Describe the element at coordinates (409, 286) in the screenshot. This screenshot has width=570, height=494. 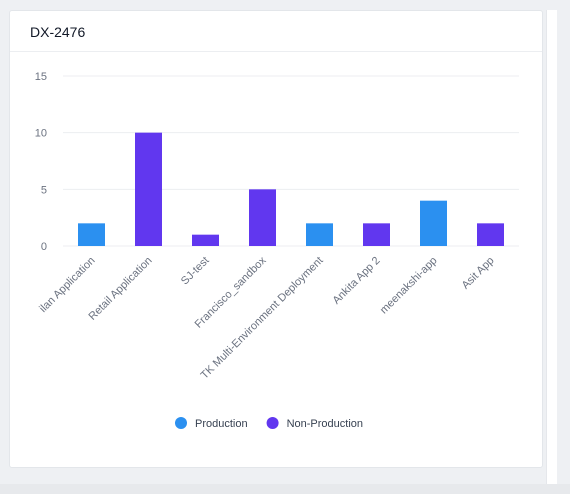
I see `x-tick-label: meenakshi-app` at that location.